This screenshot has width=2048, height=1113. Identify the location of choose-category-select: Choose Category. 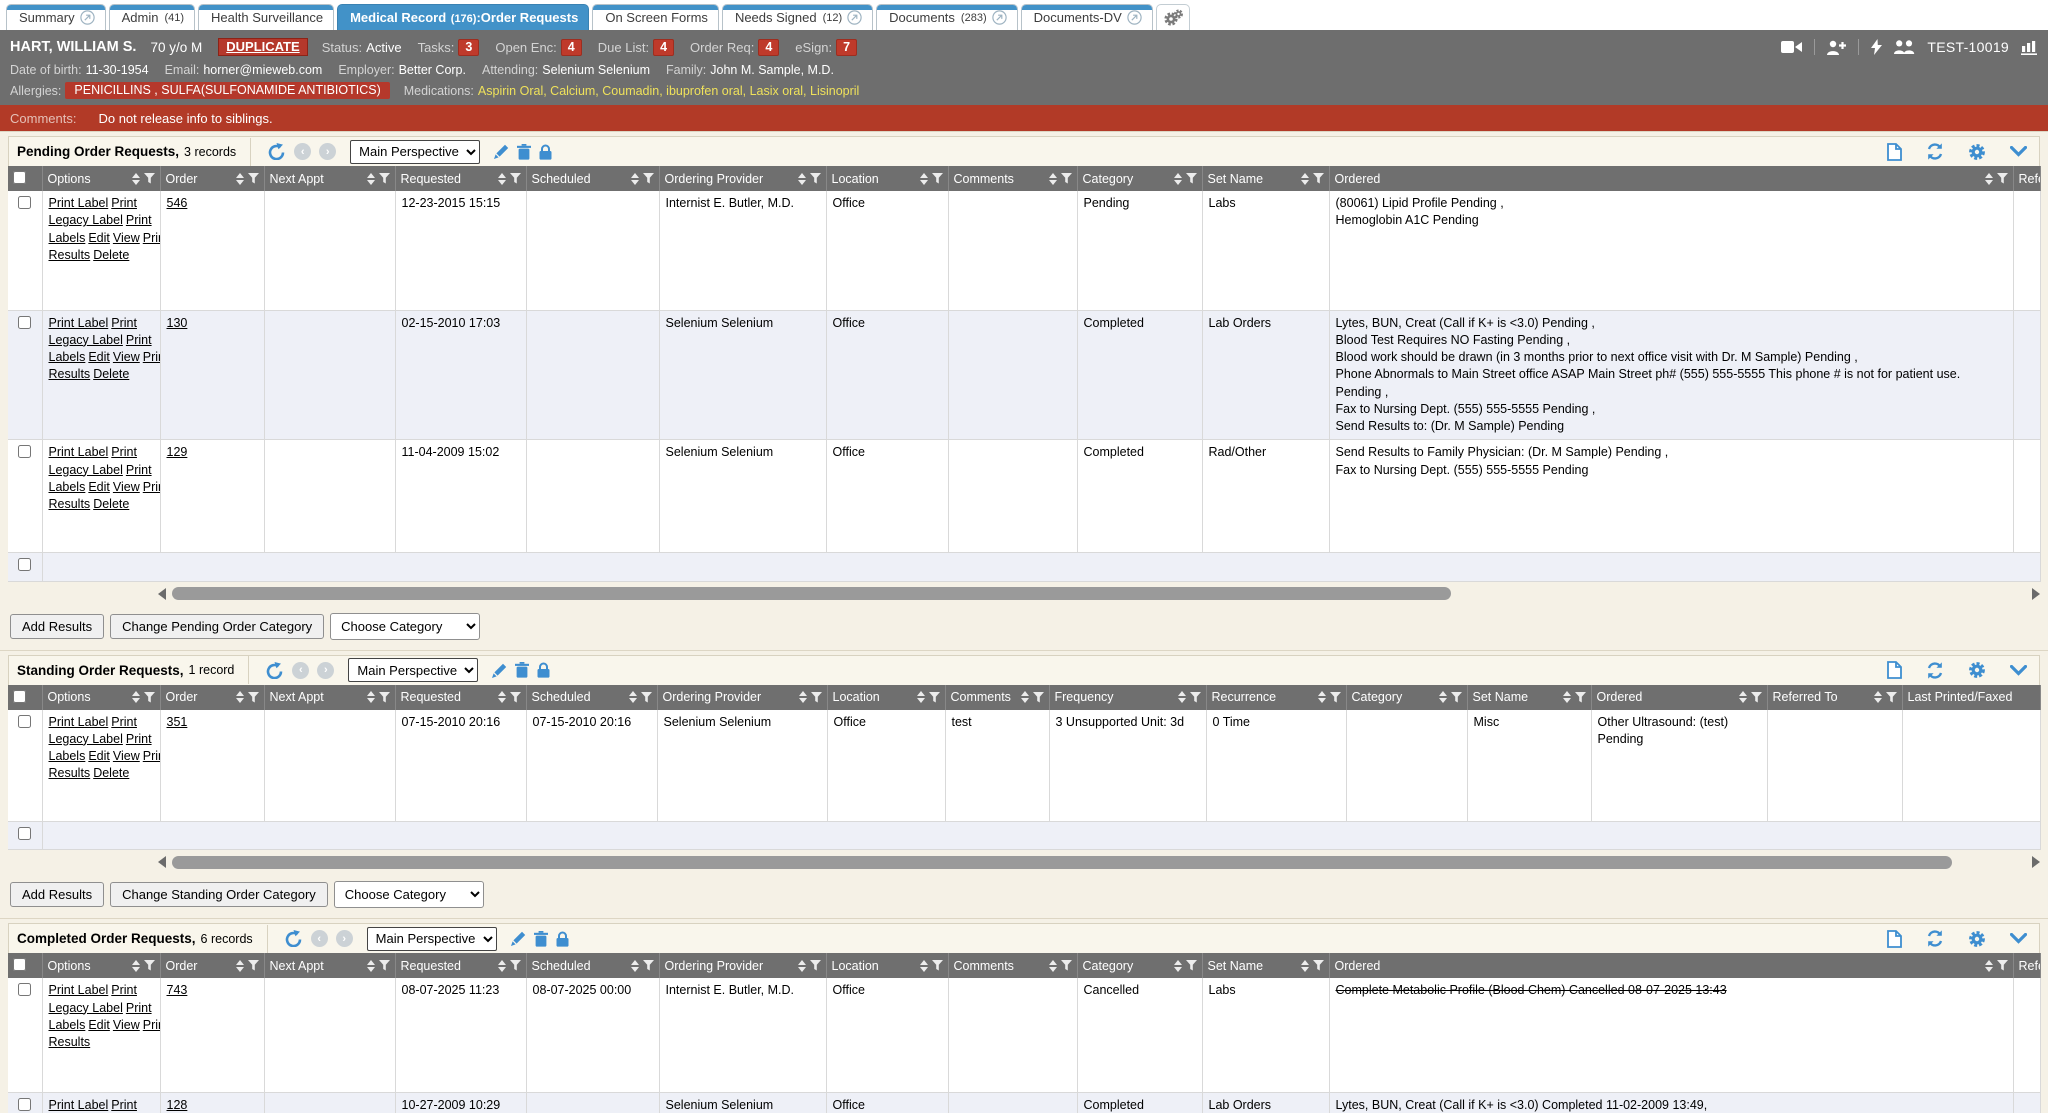
(408, 895).